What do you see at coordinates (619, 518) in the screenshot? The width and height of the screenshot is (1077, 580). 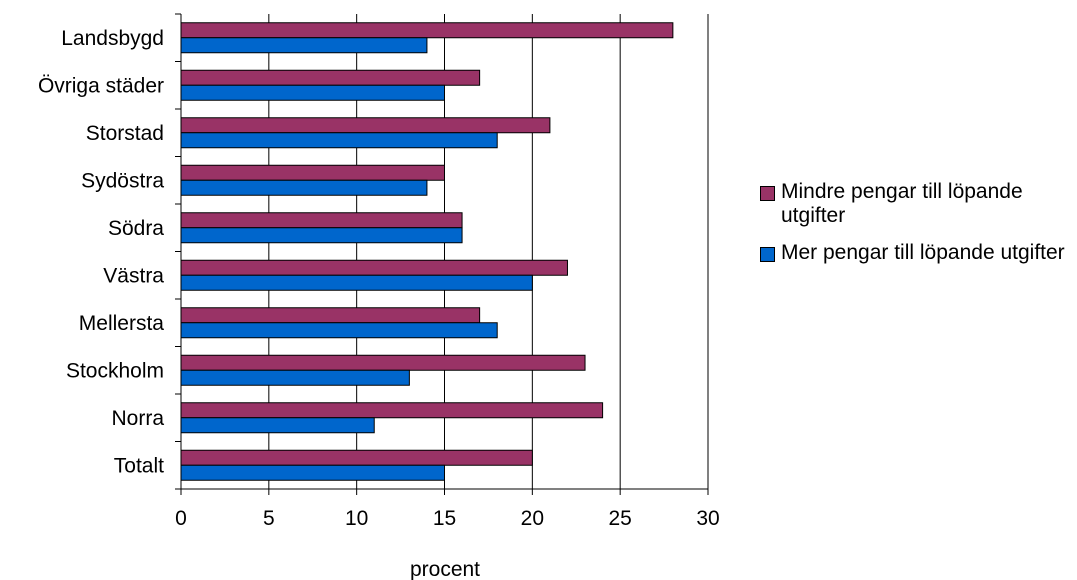 I see `x-tick-label: 25` at bounding box center [619, 518].